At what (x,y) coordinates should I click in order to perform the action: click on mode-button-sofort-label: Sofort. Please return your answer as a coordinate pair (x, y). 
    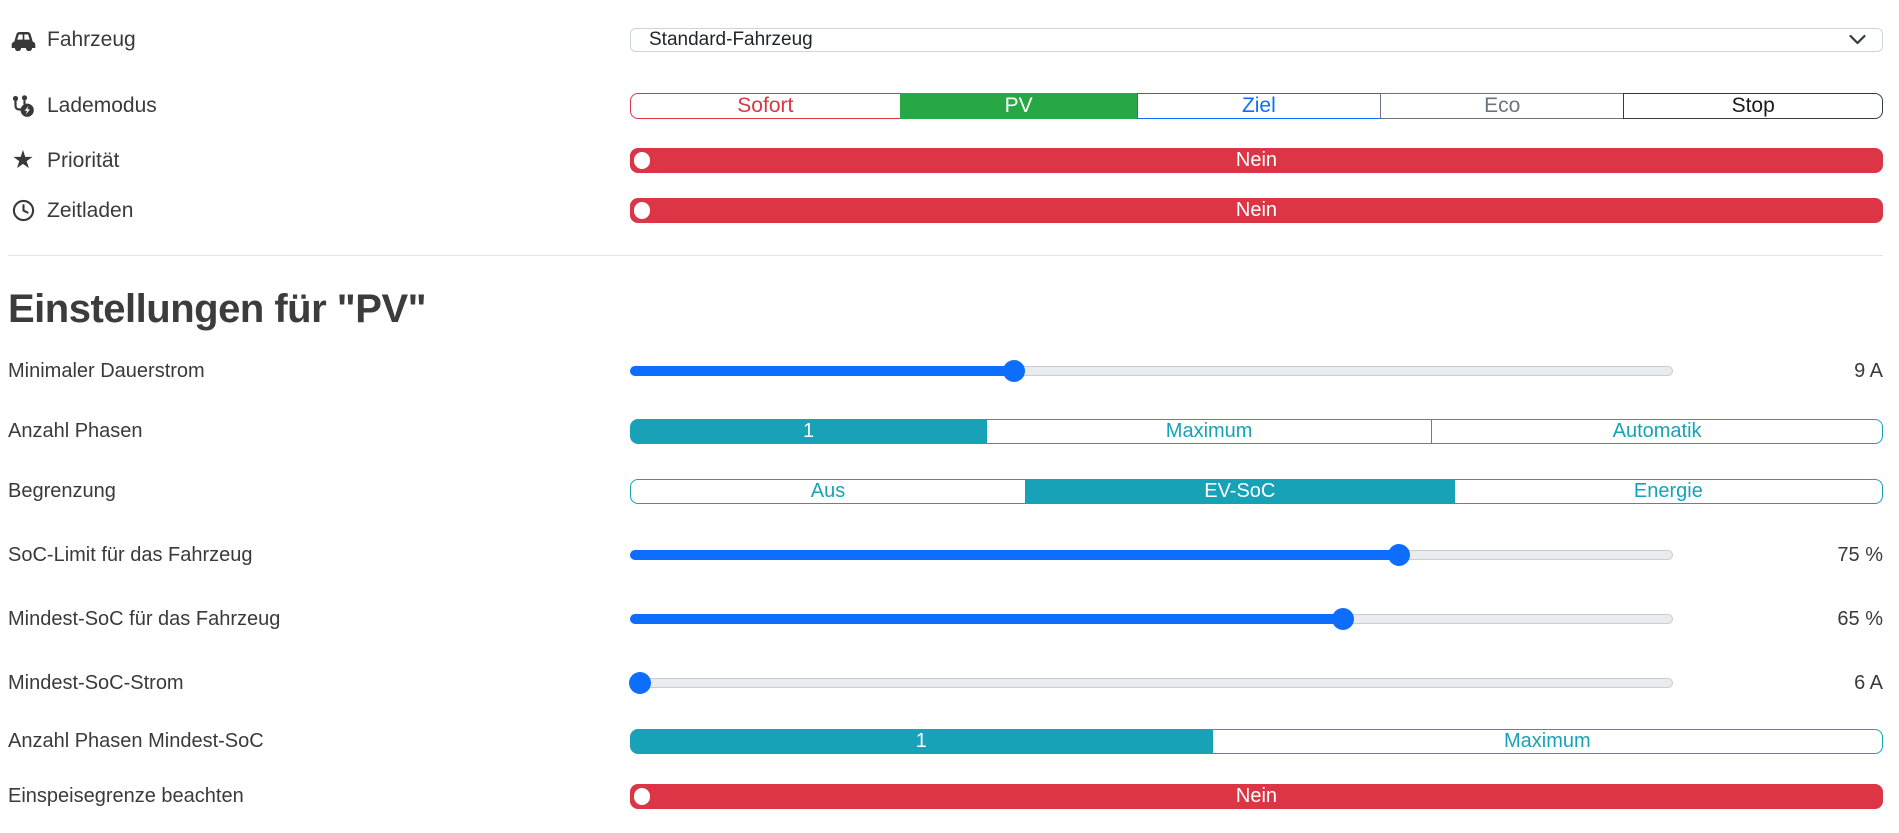
    Looking at the image, I should click on (765, 105).